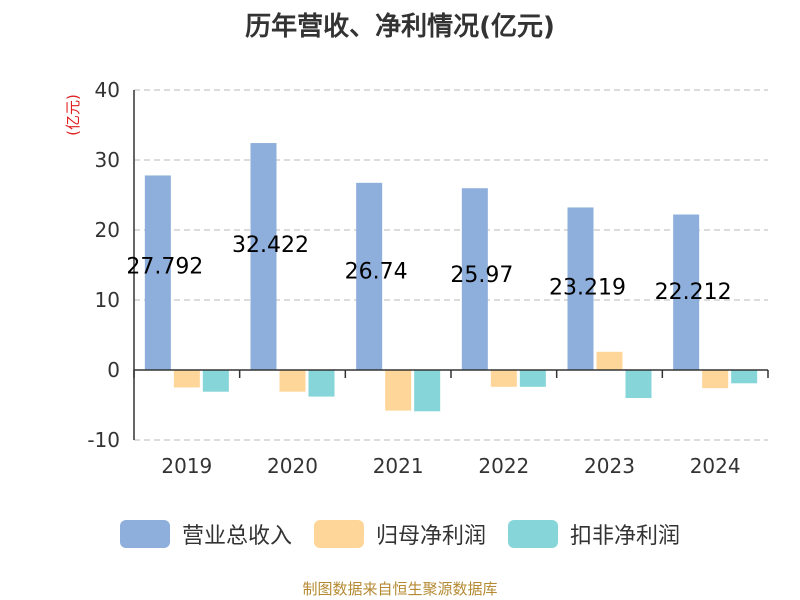 The image size is (800, 600). What do you see at coordinates (427, 391) in the screenshot?
I see `bar-3-2021` at bounding box center [427, 391].